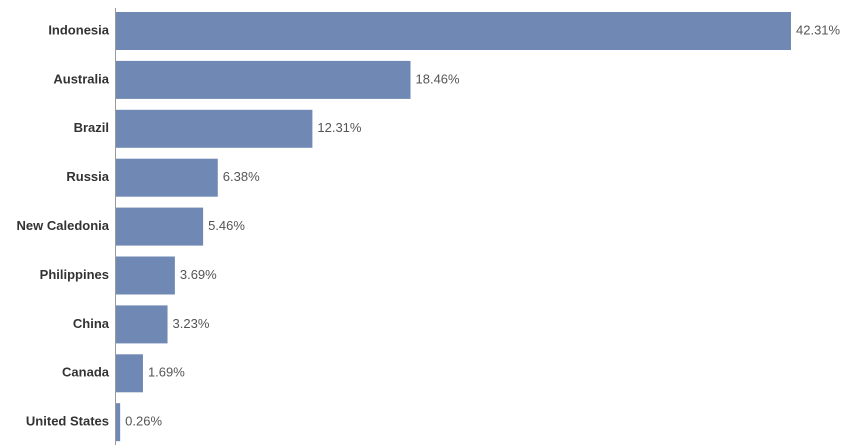 Image resolution: width=864 pixels, height=445 pixels. I want to click on y-tick-label: Russia, so click(87, 176).